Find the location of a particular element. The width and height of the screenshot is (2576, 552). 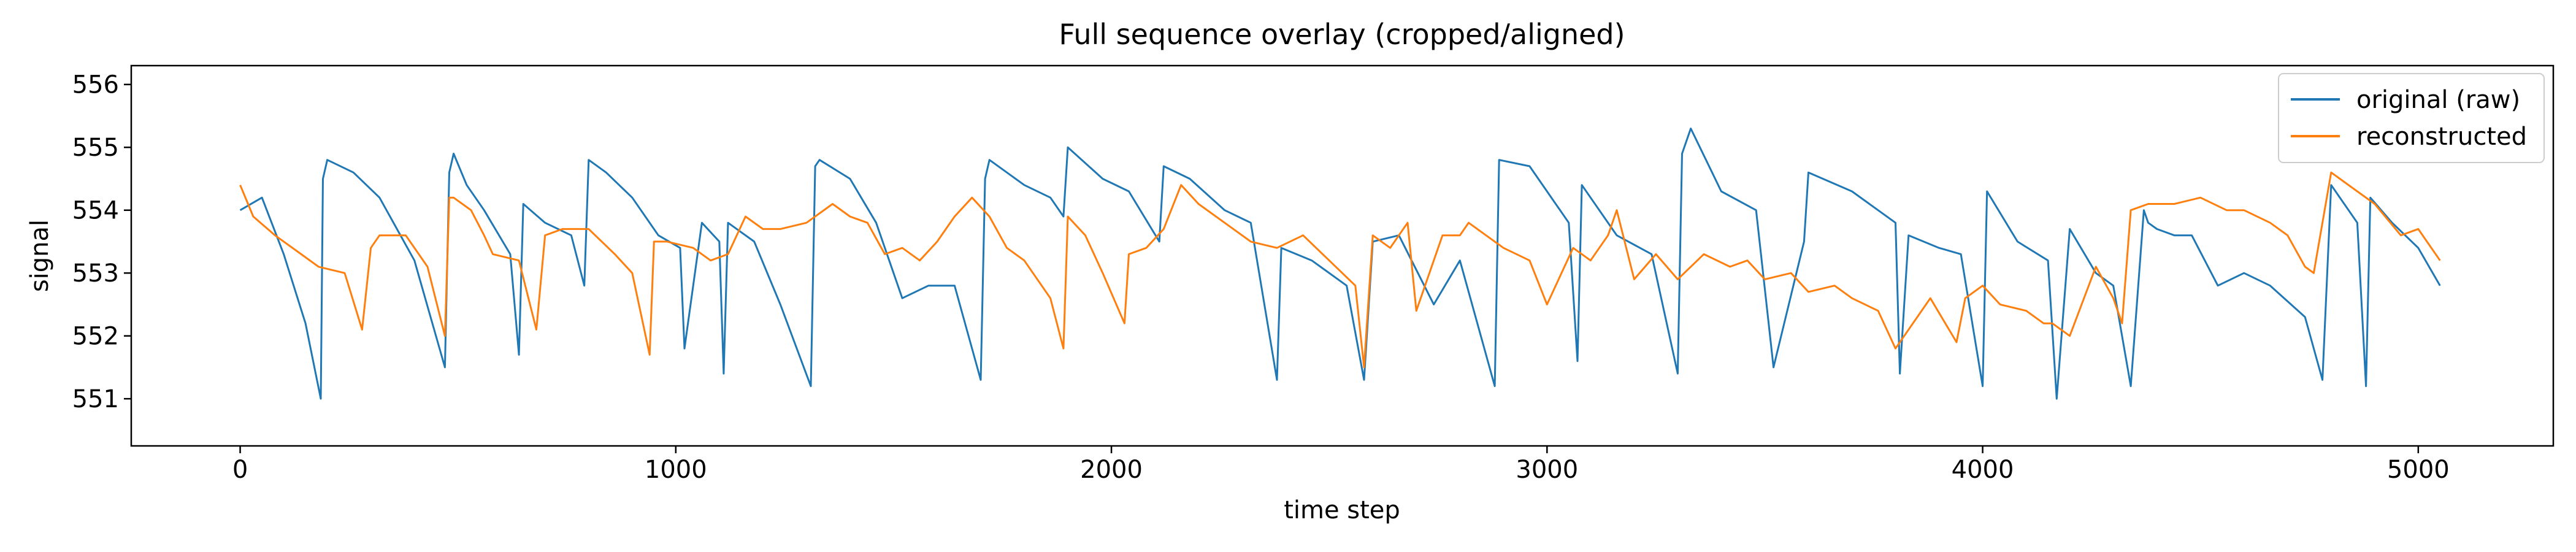

y-tick-label: 551 is located at coordinates (95, 399).